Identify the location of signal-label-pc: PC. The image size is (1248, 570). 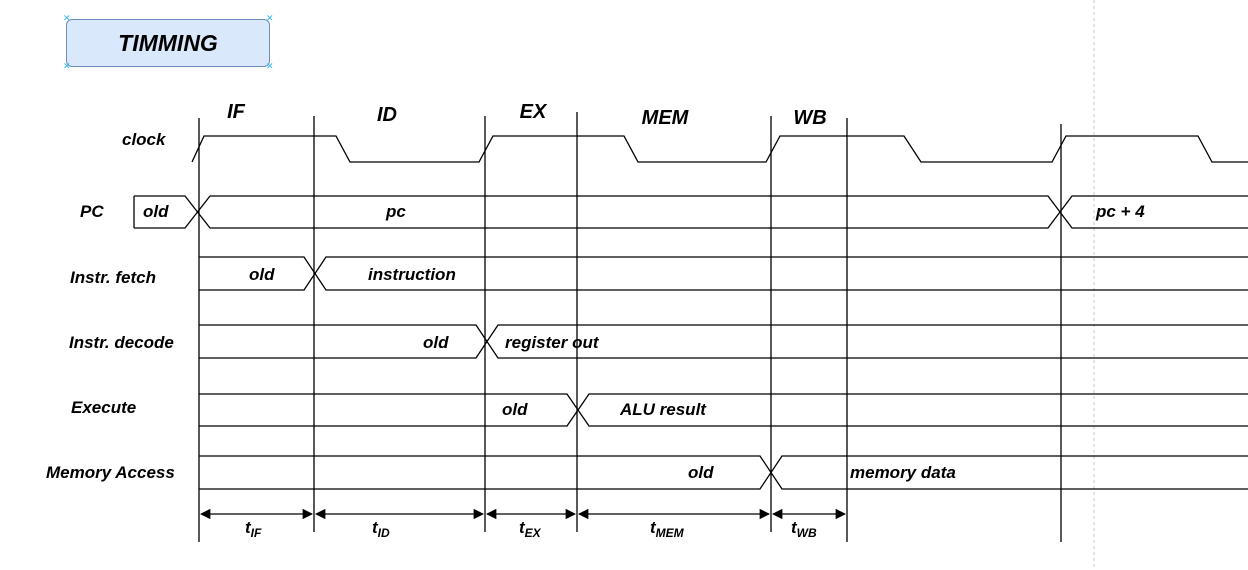
(92, 211).